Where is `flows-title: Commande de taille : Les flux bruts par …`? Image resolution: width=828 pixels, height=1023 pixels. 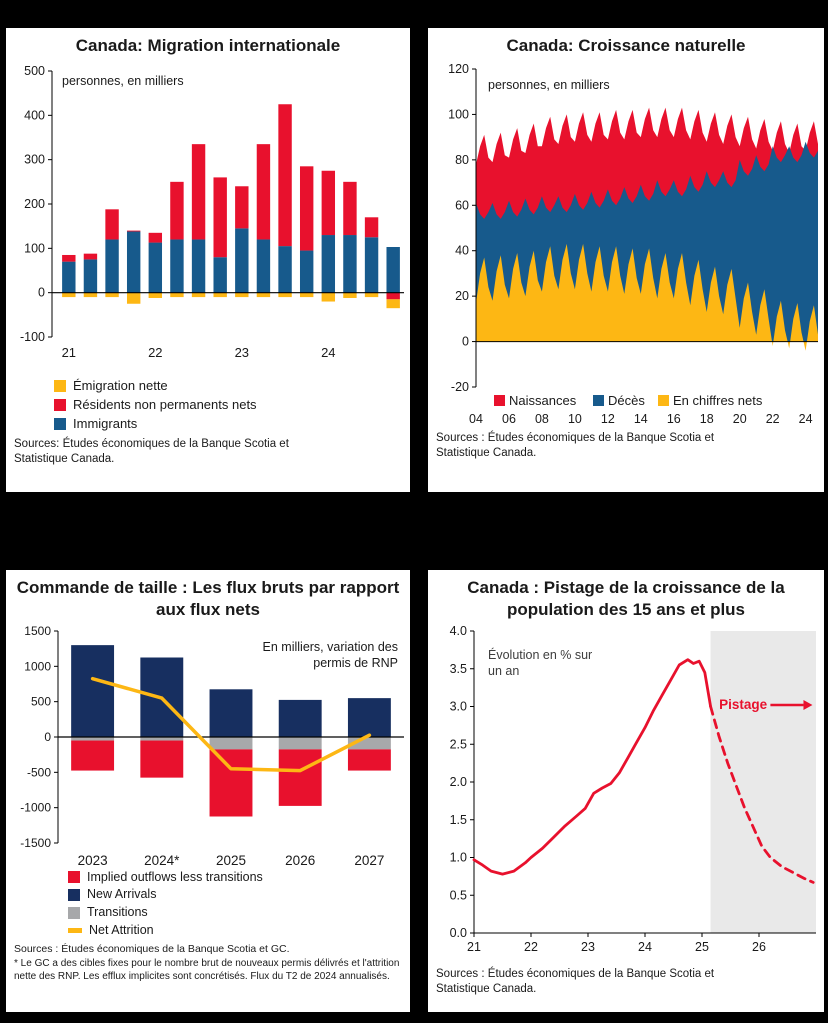 flows-title: Commande de taille : Les flux bruts par … is located at coordinates (208, 598).